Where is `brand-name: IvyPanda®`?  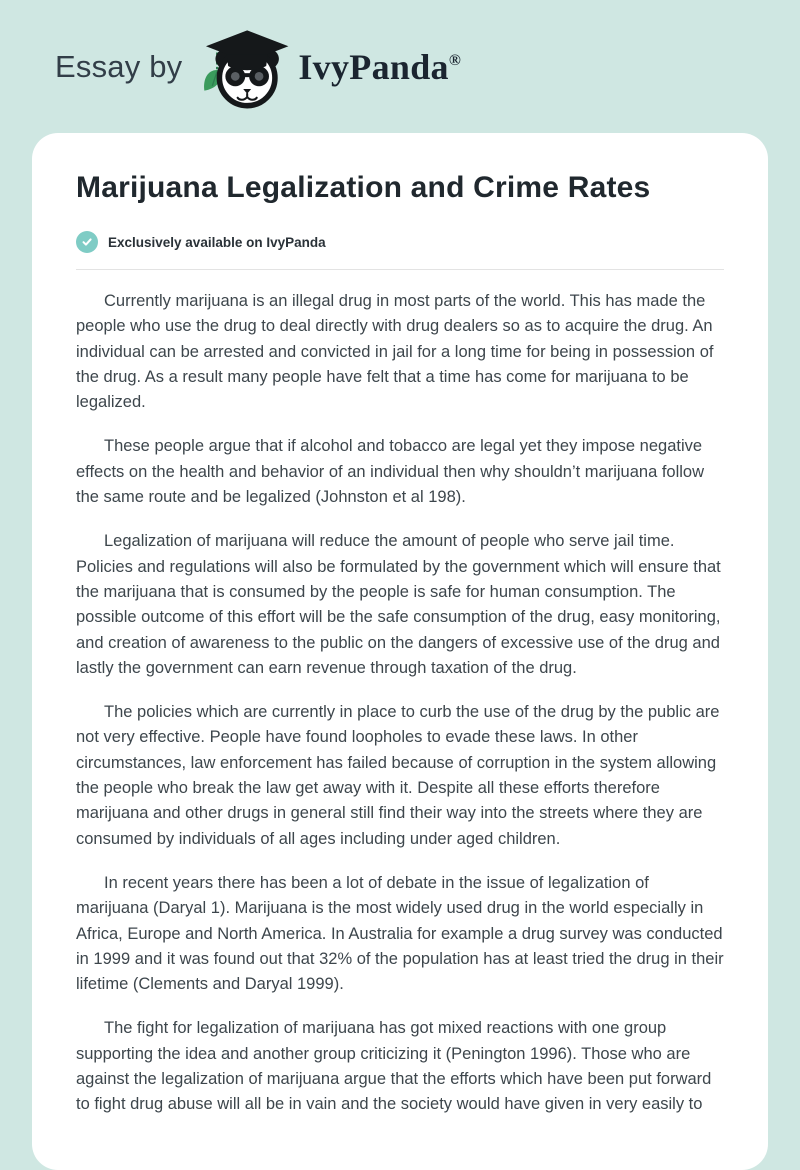
brand-name: IvyPanda® is located at coordinates (379, 67).